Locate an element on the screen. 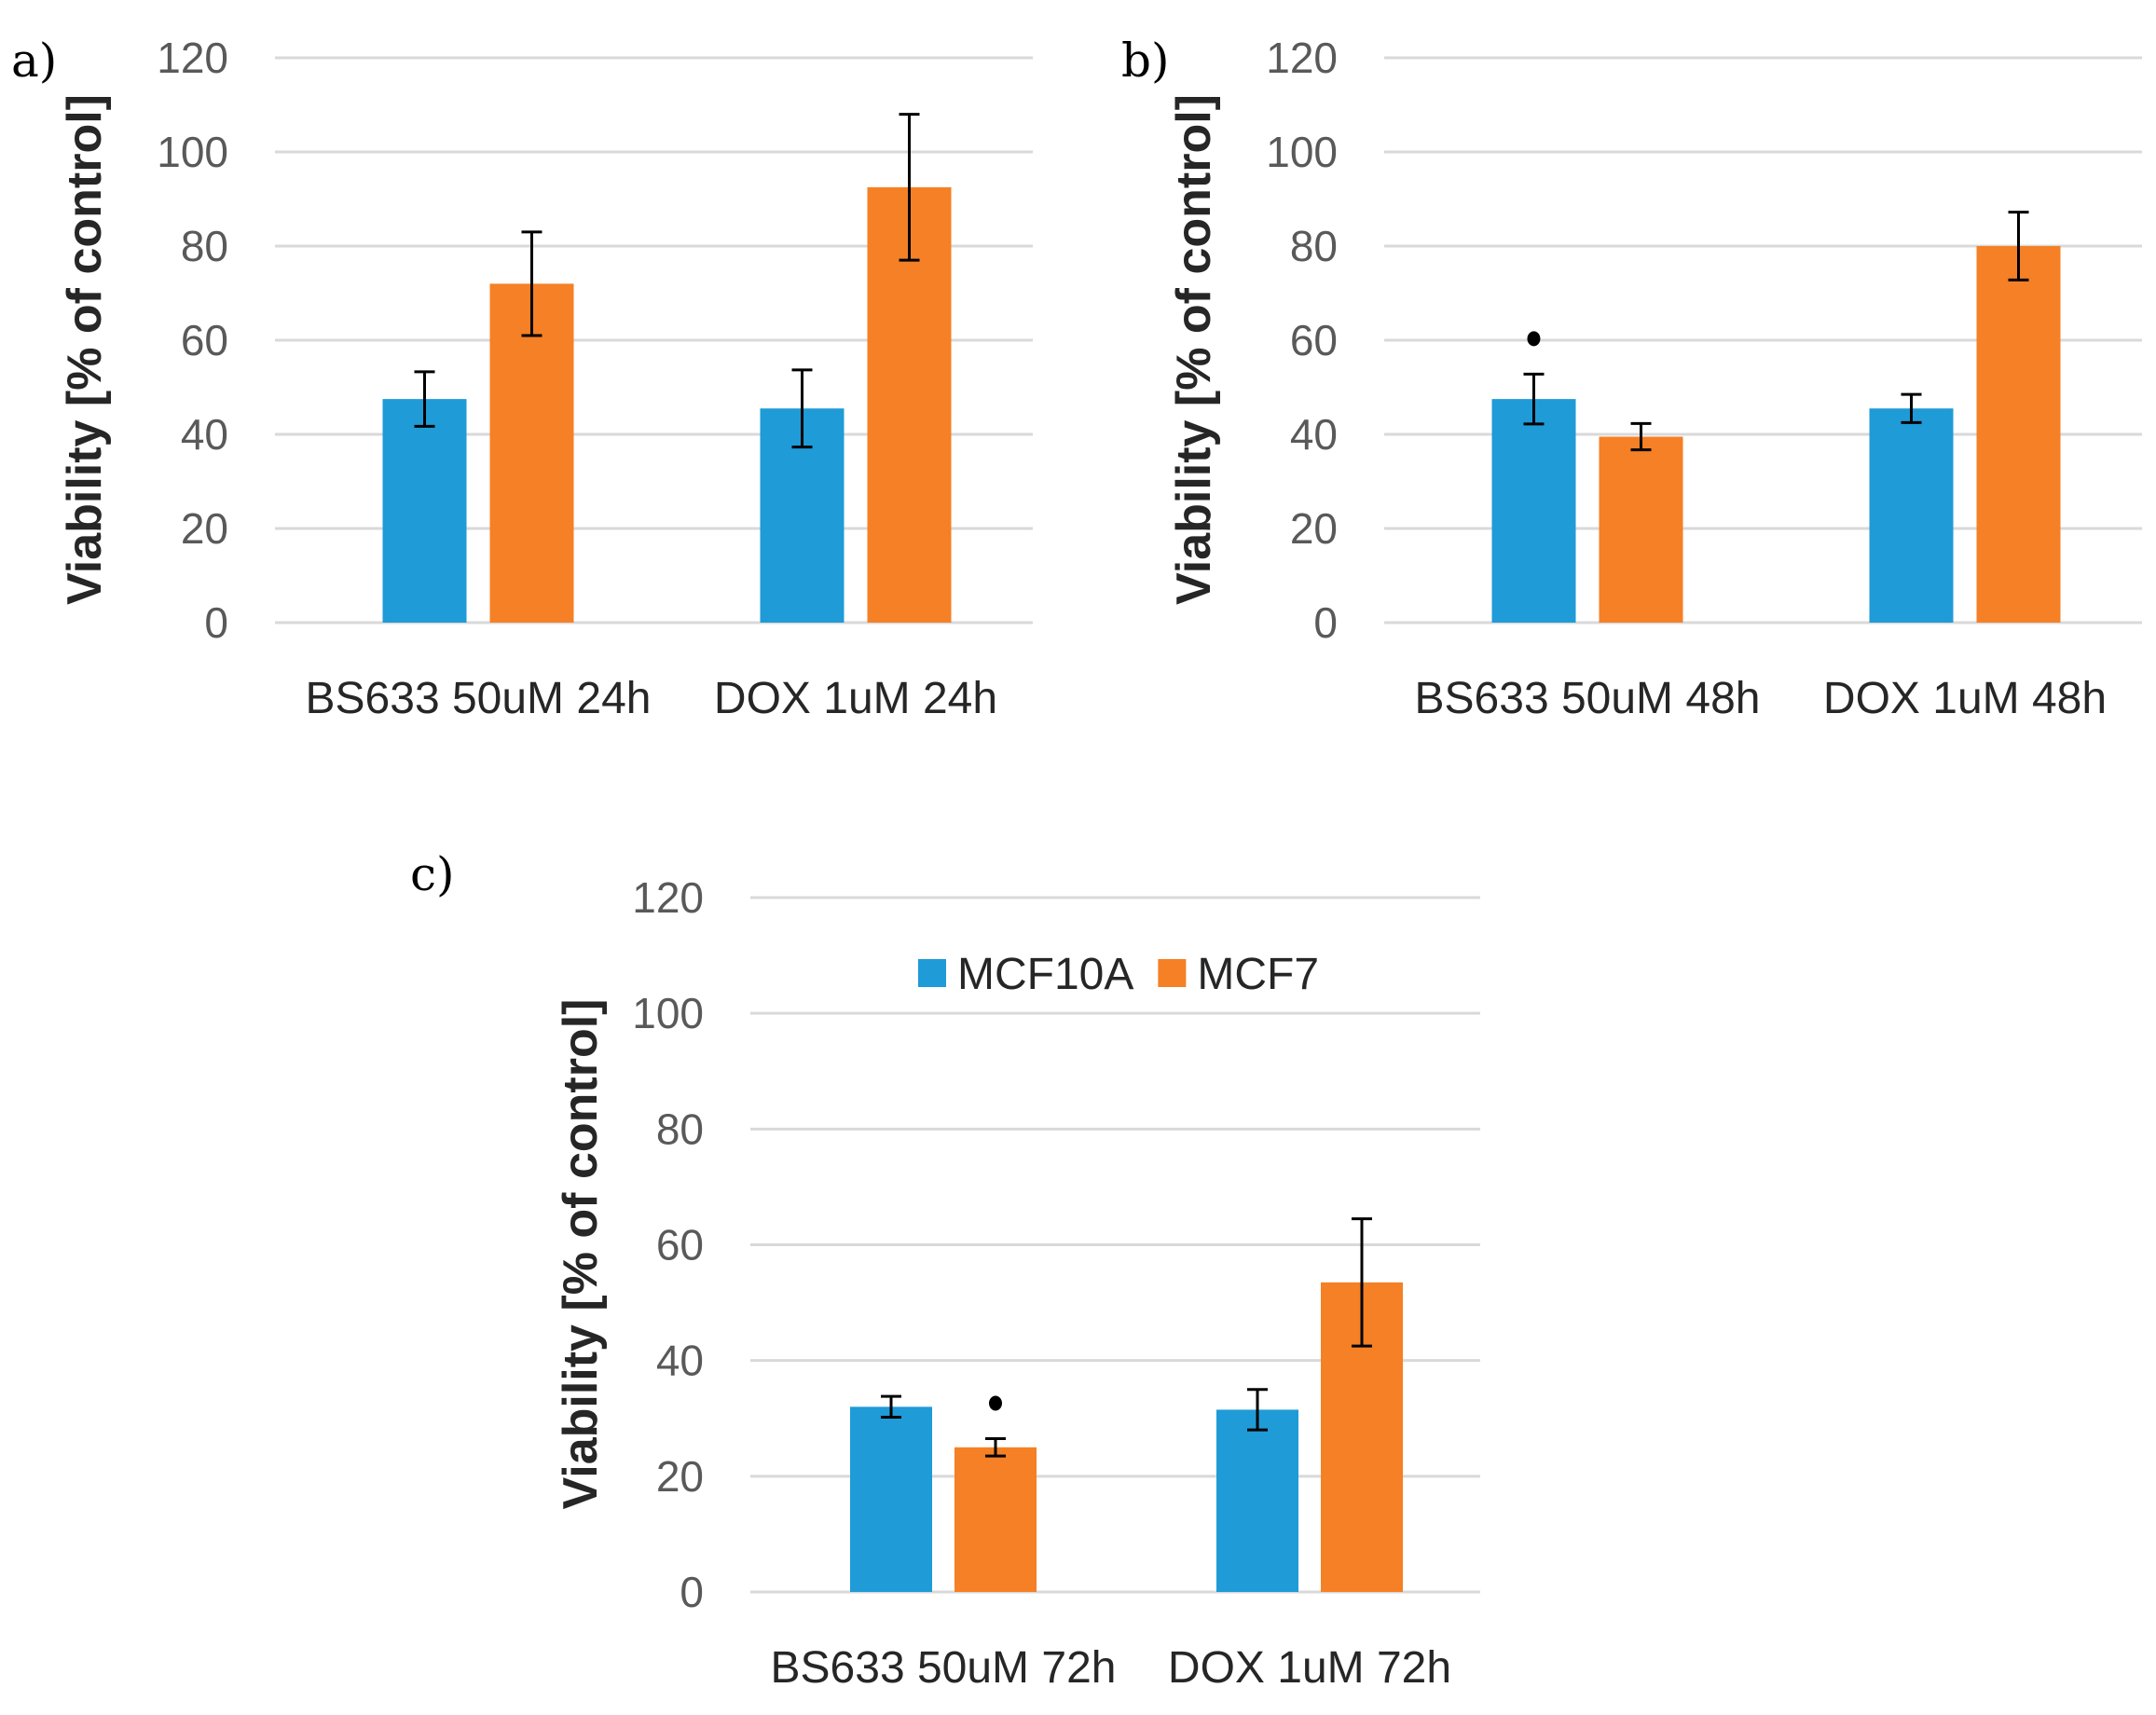  x-category-label: BS633 50uM 72h is located at coordinates (944, 1668).